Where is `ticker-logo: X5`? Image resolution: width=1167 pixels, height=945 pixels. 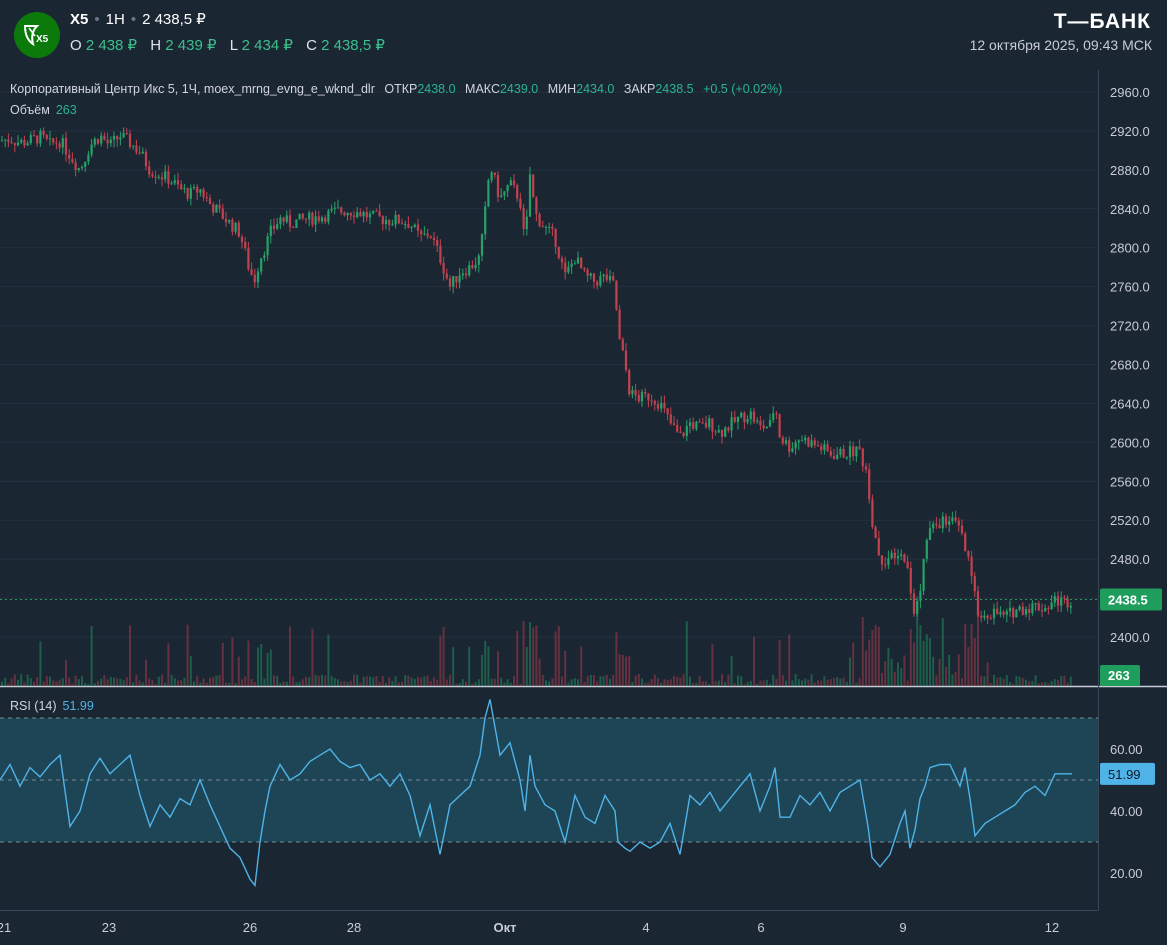
ticker-logo: X5 is located at coordinates (37, 35).